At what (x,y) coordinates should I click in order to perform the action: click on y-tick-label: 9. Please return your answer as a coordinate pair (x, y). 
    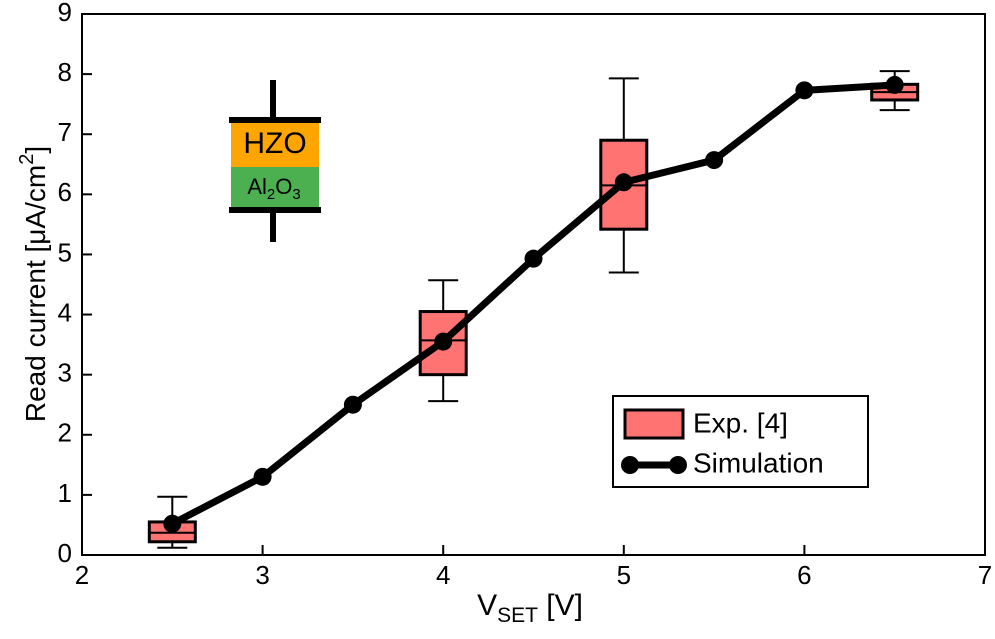
    Looking at the image, I should click on (65, 13).